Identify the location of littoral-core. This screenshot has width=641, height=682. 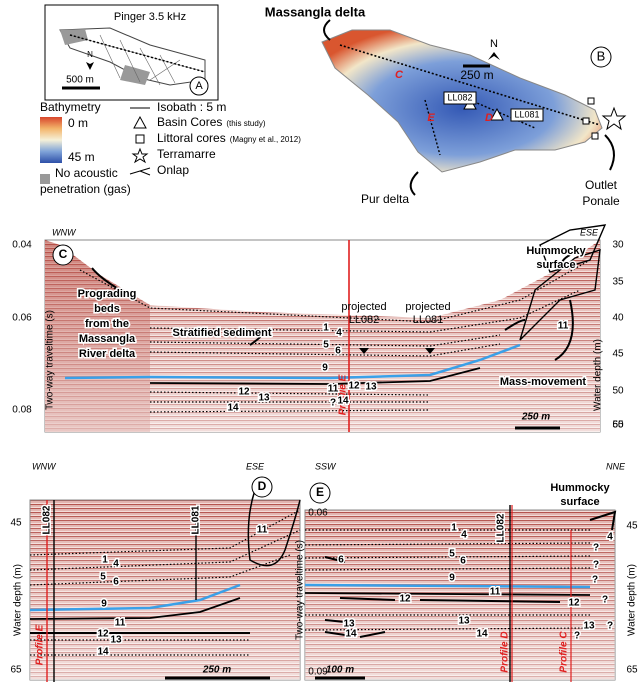
(590, 118).